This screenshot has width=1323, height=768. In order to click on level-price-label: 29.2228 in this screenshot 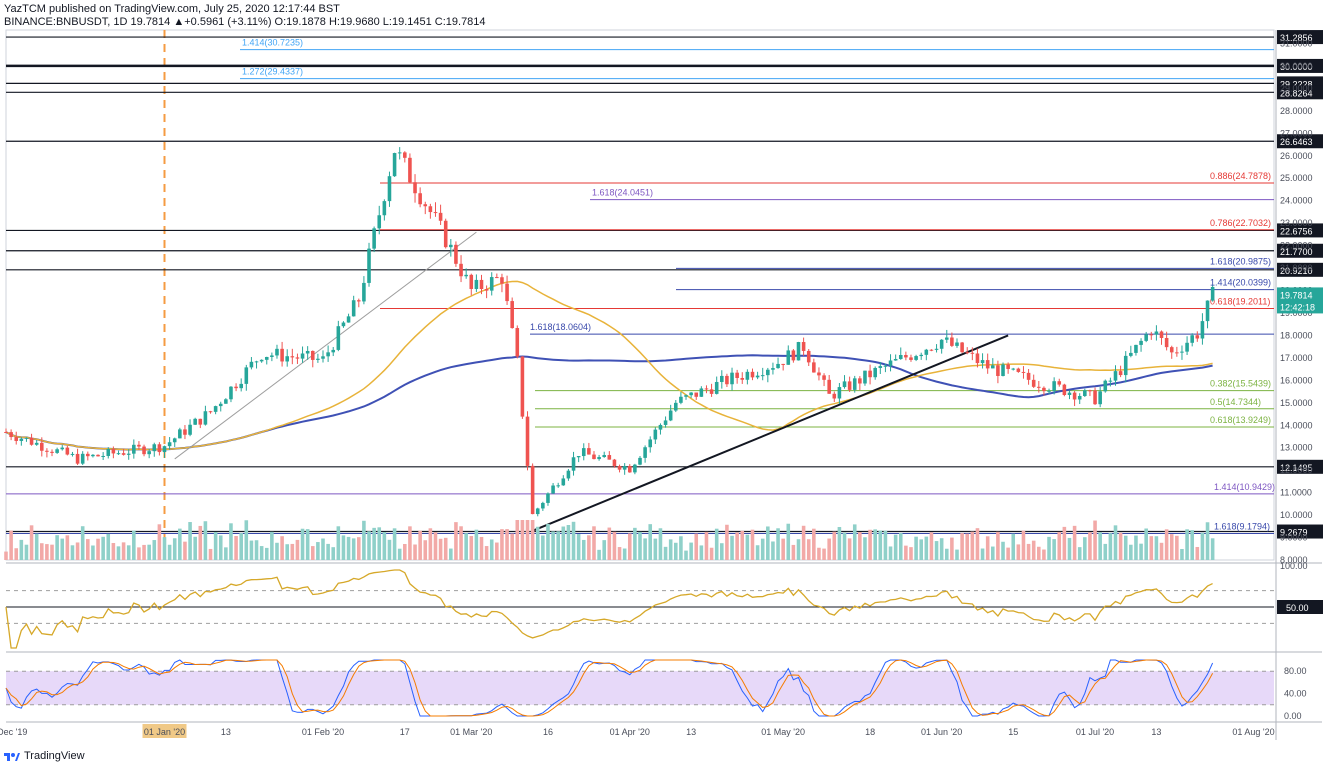, I will do `click(1296, 84)`.